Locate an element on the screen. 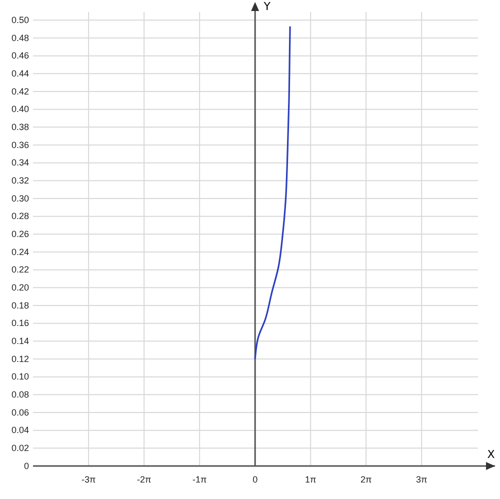  y-tick-label: 0.10 is located at coordinates (20, 377).